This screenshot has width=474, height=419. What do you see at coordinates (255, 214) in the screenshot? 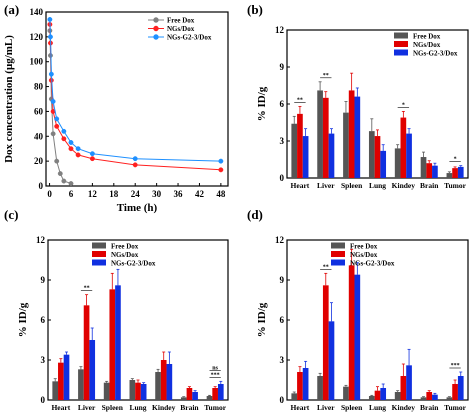
I see `panel-label: (d)` at bounding box center [255, 214].